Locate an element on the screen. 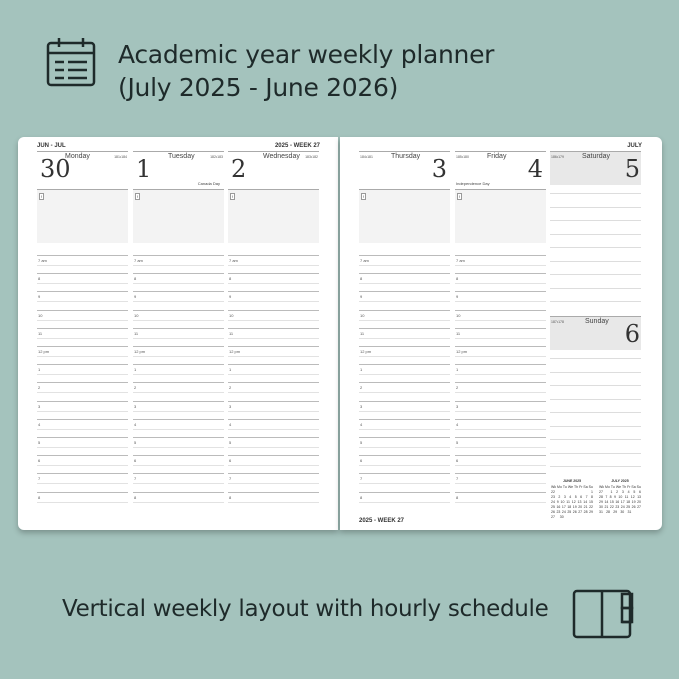 Image resolution: width=679 pixels, height=679 pixels. weekend-column: 5 Saturday 186•179 is located at coordinates (595, 231).